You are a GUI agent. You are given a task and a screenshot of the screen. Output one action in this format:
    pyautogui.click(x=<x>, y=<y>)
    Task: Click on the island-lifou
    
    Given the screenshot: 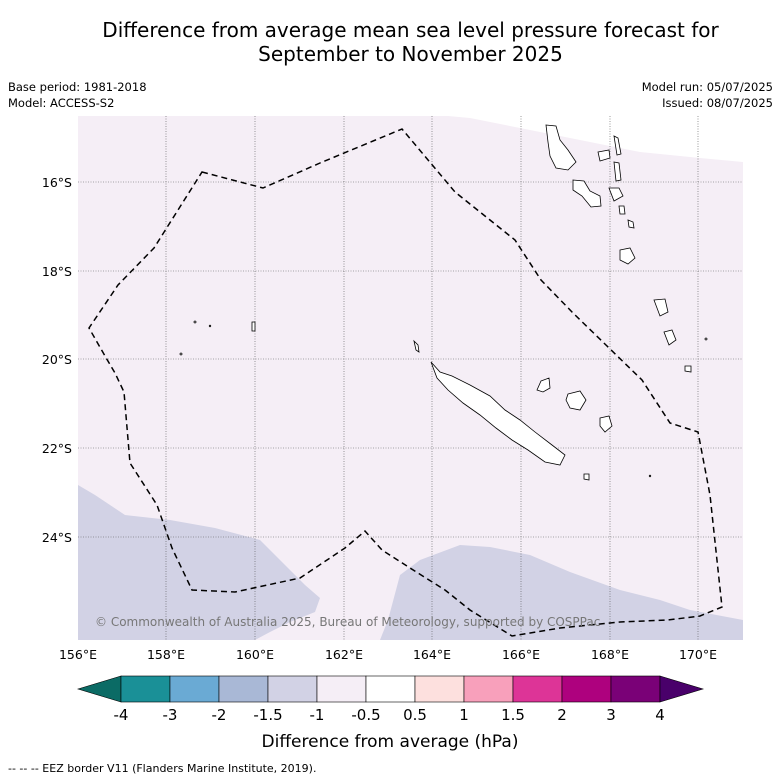 What is the action you would take?
    pyautogui.click(x=576, y=400)
    